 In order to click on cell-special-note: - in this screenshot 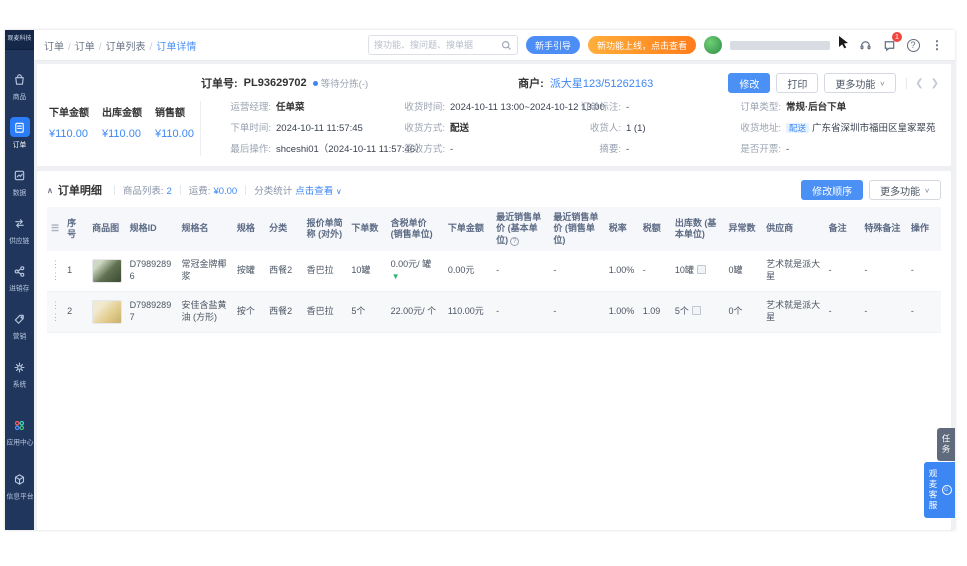, I will do `click(883, 271)`.